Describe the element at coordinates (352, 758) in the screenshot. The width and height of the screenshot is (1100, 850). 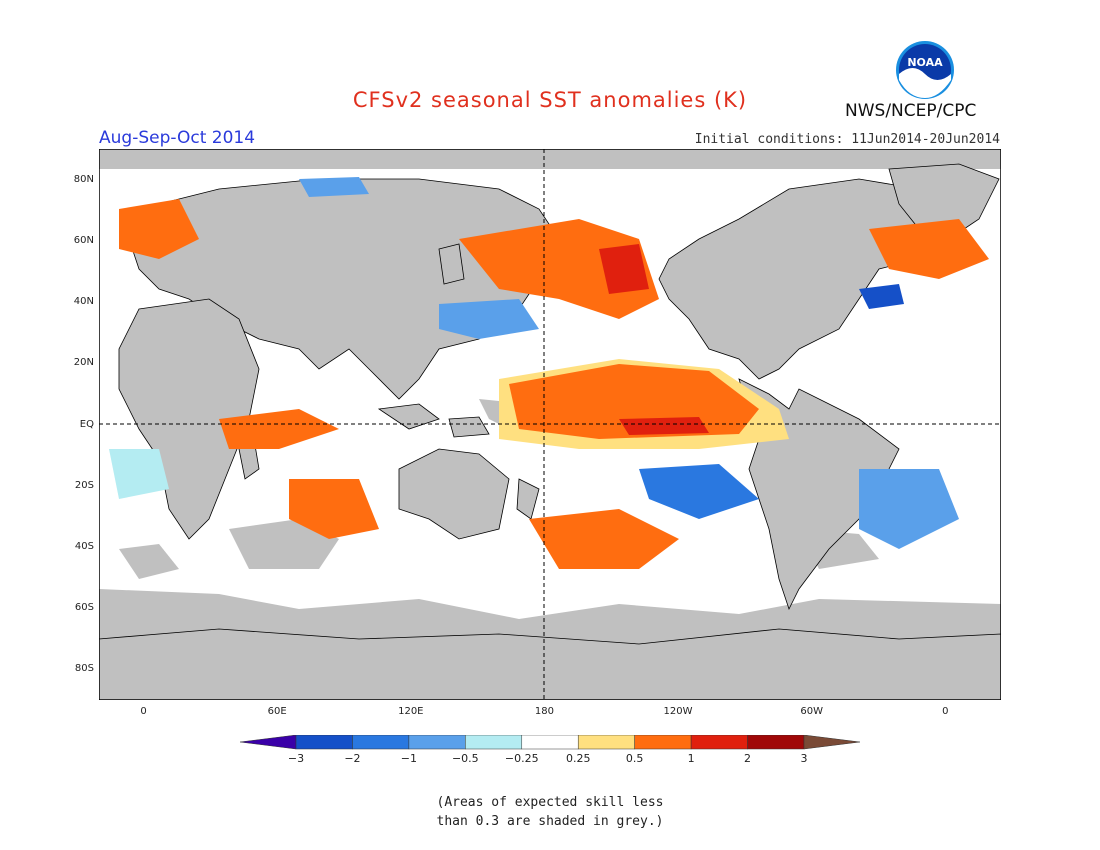
I see `colorbar-label: −2` at that location.